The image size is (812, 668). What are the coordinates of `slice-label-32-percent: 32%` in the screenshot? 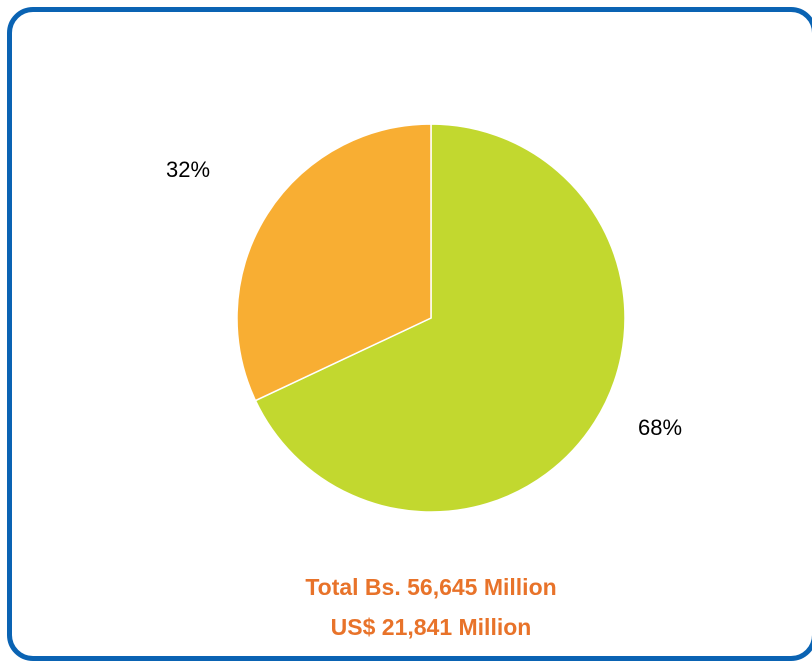 It's located at (188, 169).